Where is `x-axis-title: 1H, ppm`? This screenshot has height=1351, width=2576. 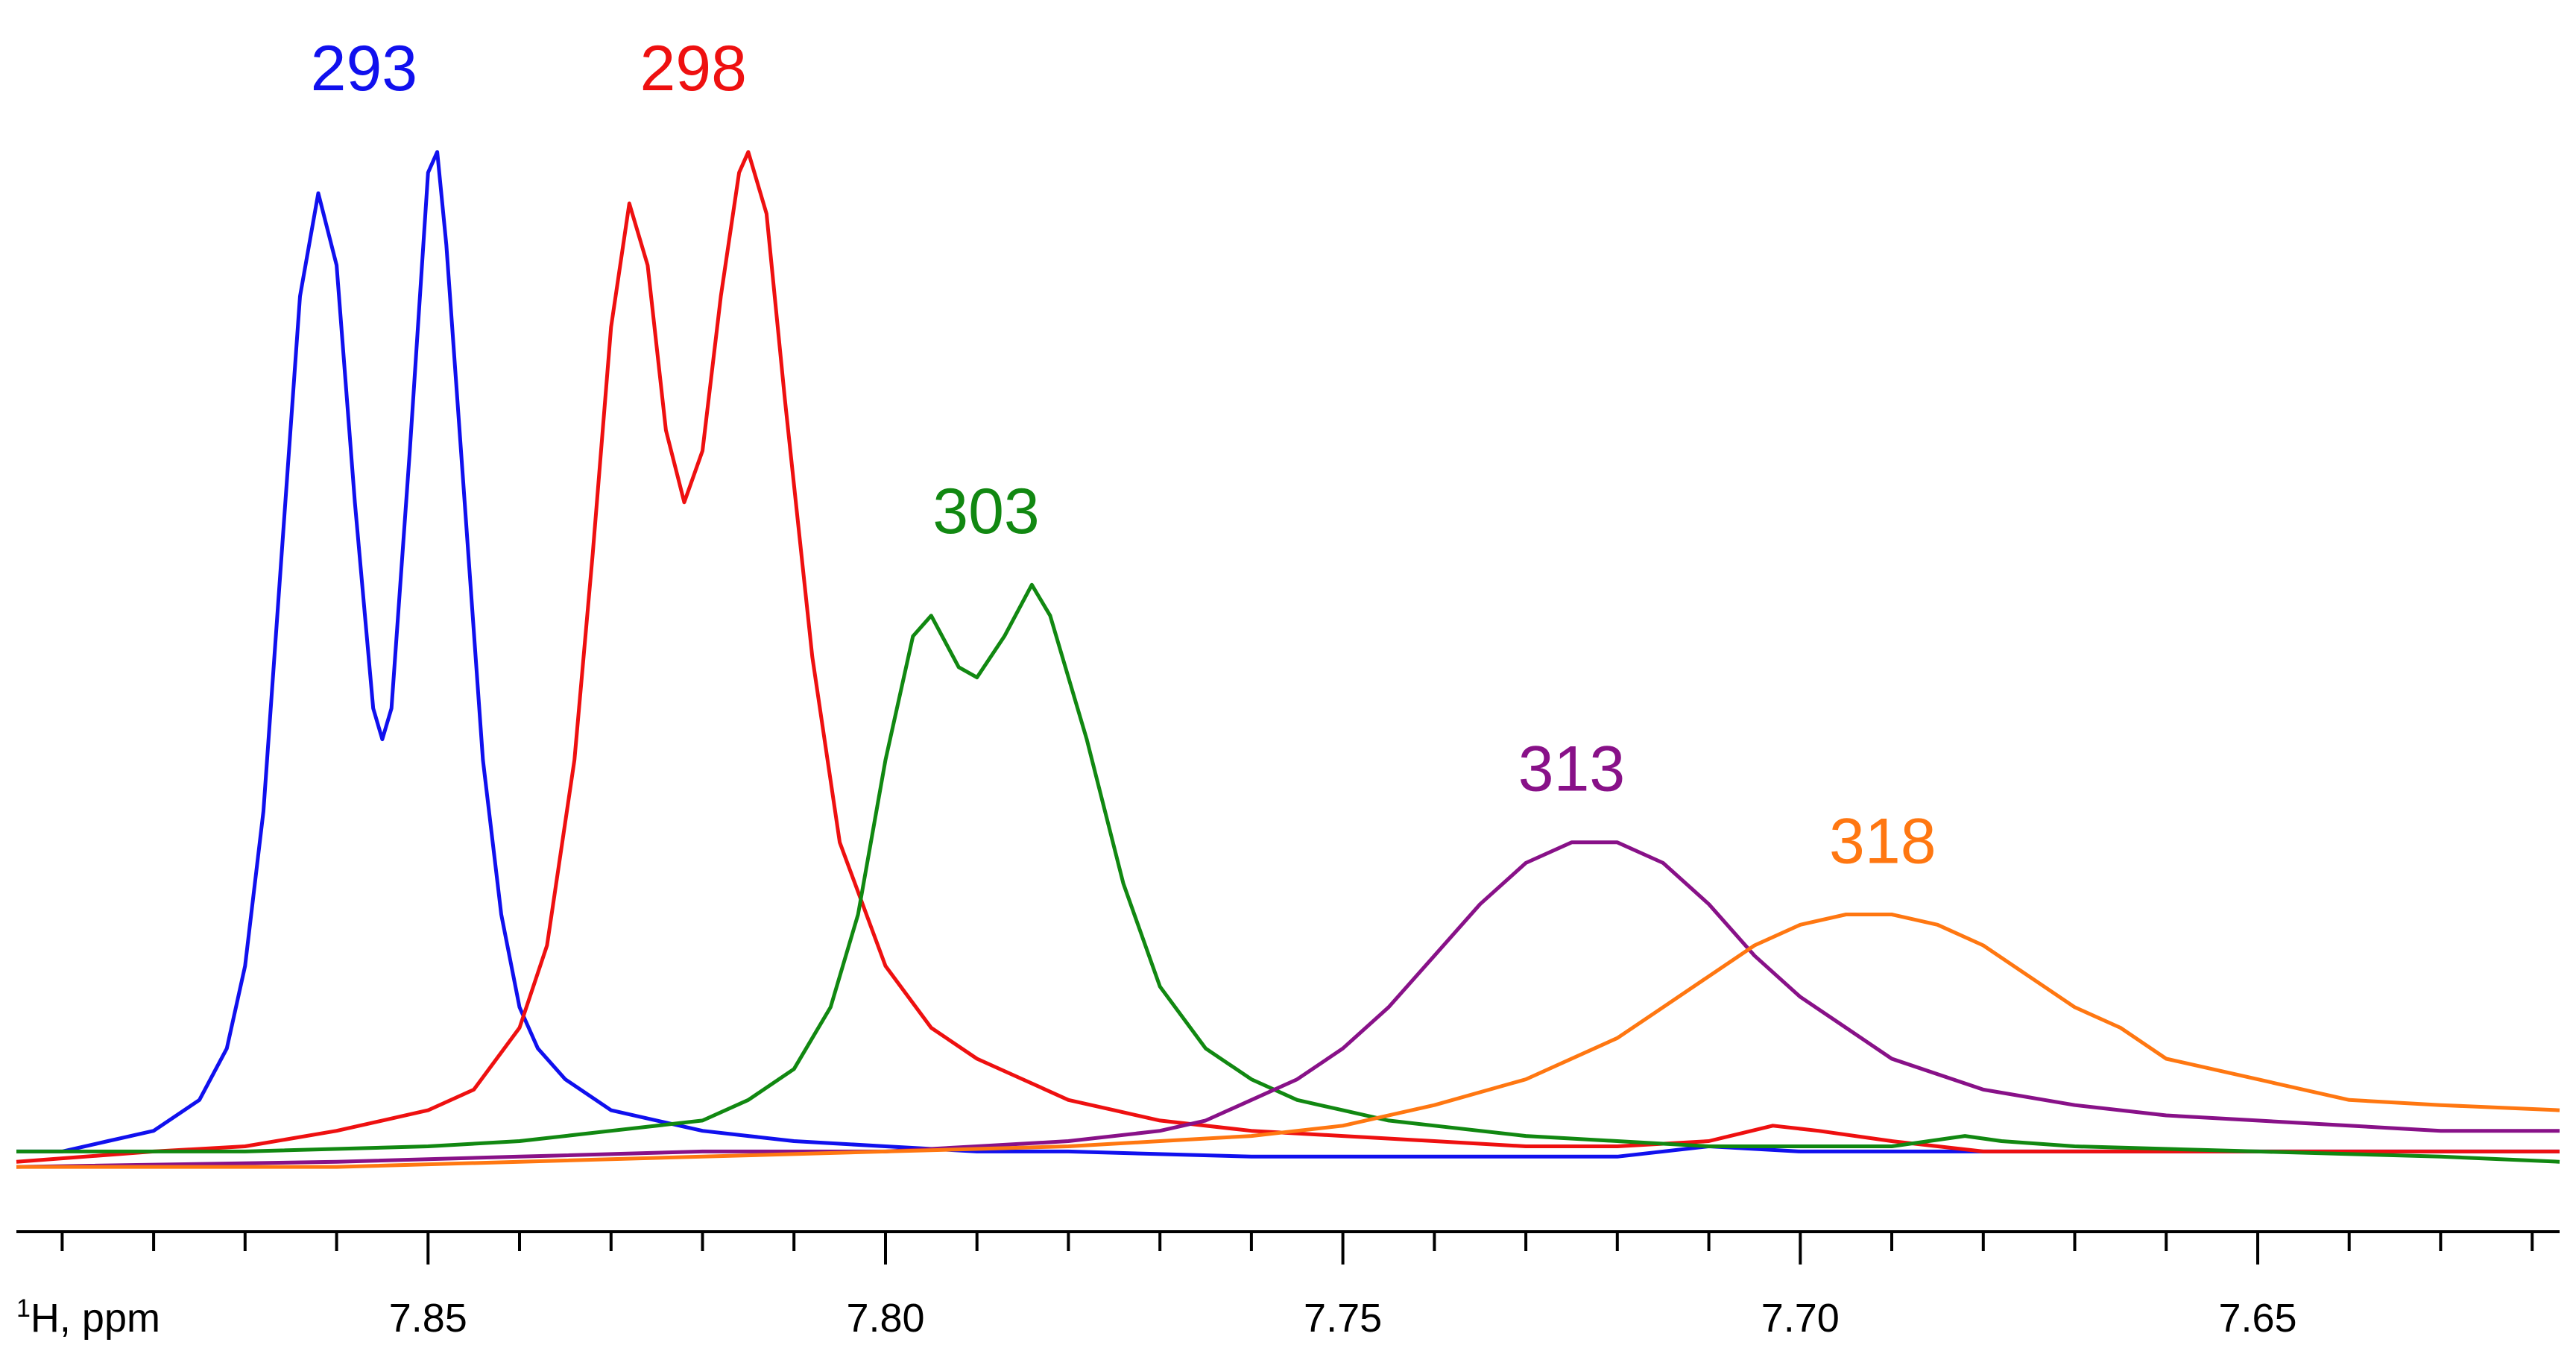 x-axis-title: 1H, ppm is located at coordinates (88, 1317).